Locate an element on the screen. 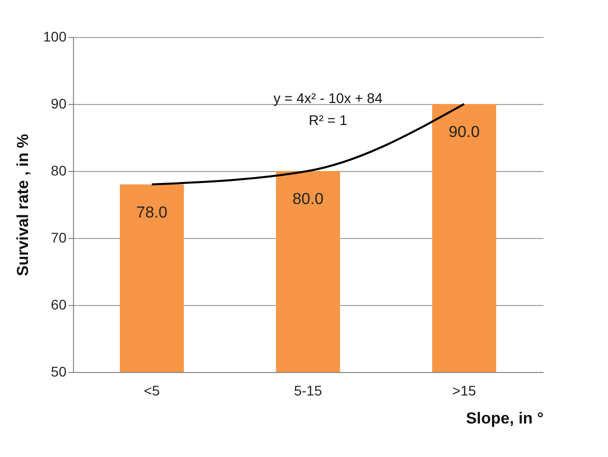  y-tick-label: 60 is located at coordinates (58, 304).